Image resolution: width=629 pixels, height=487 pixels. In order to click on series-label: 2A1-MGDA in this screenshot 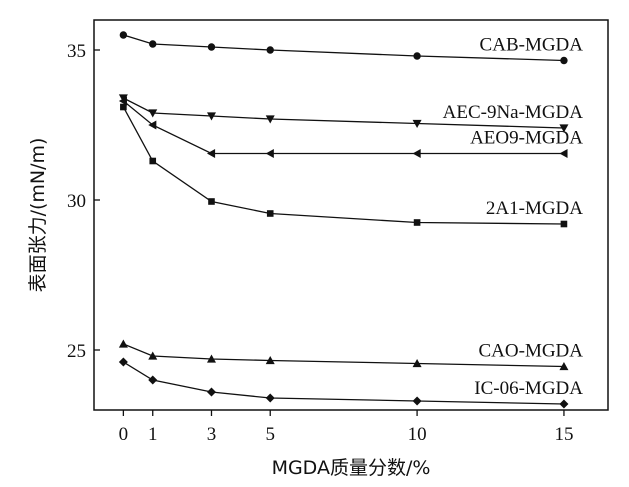, I will do `click(534, 208)`.